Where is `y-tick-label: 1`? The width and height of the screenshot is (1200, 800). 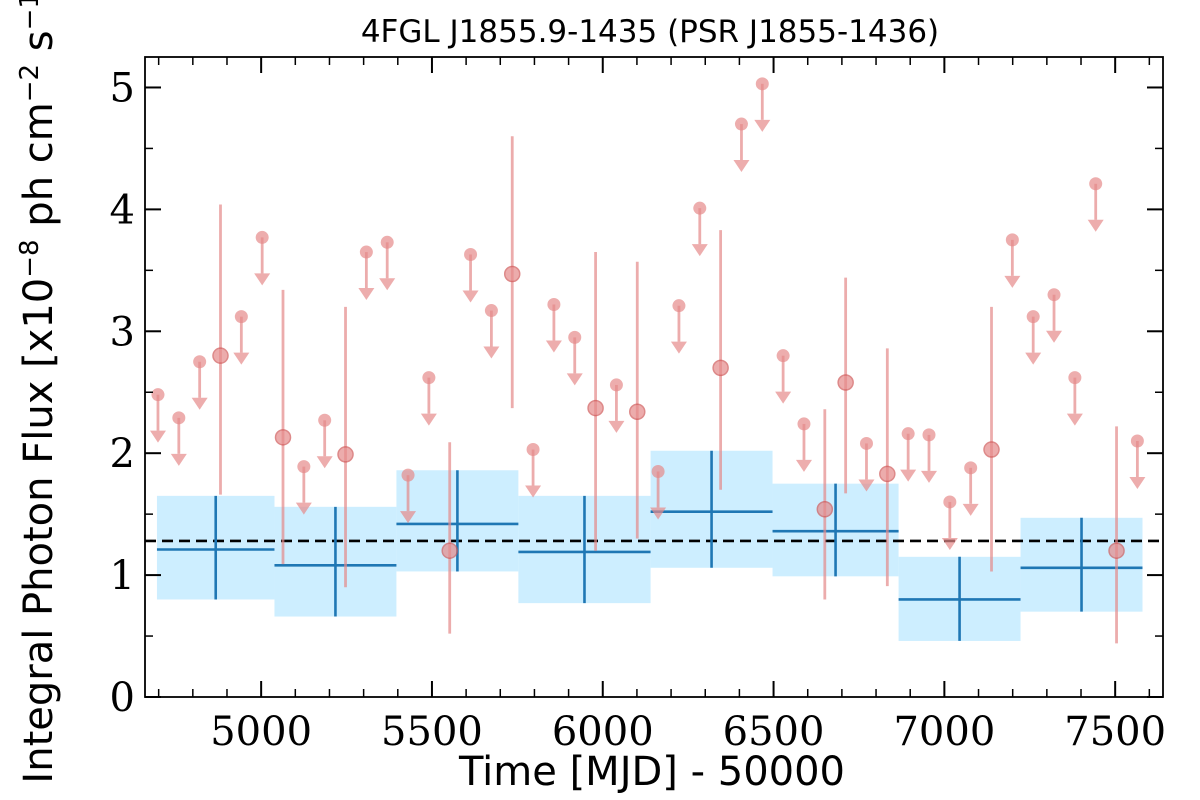 y-tick-label: 1 is located at coordinates (122, 576).